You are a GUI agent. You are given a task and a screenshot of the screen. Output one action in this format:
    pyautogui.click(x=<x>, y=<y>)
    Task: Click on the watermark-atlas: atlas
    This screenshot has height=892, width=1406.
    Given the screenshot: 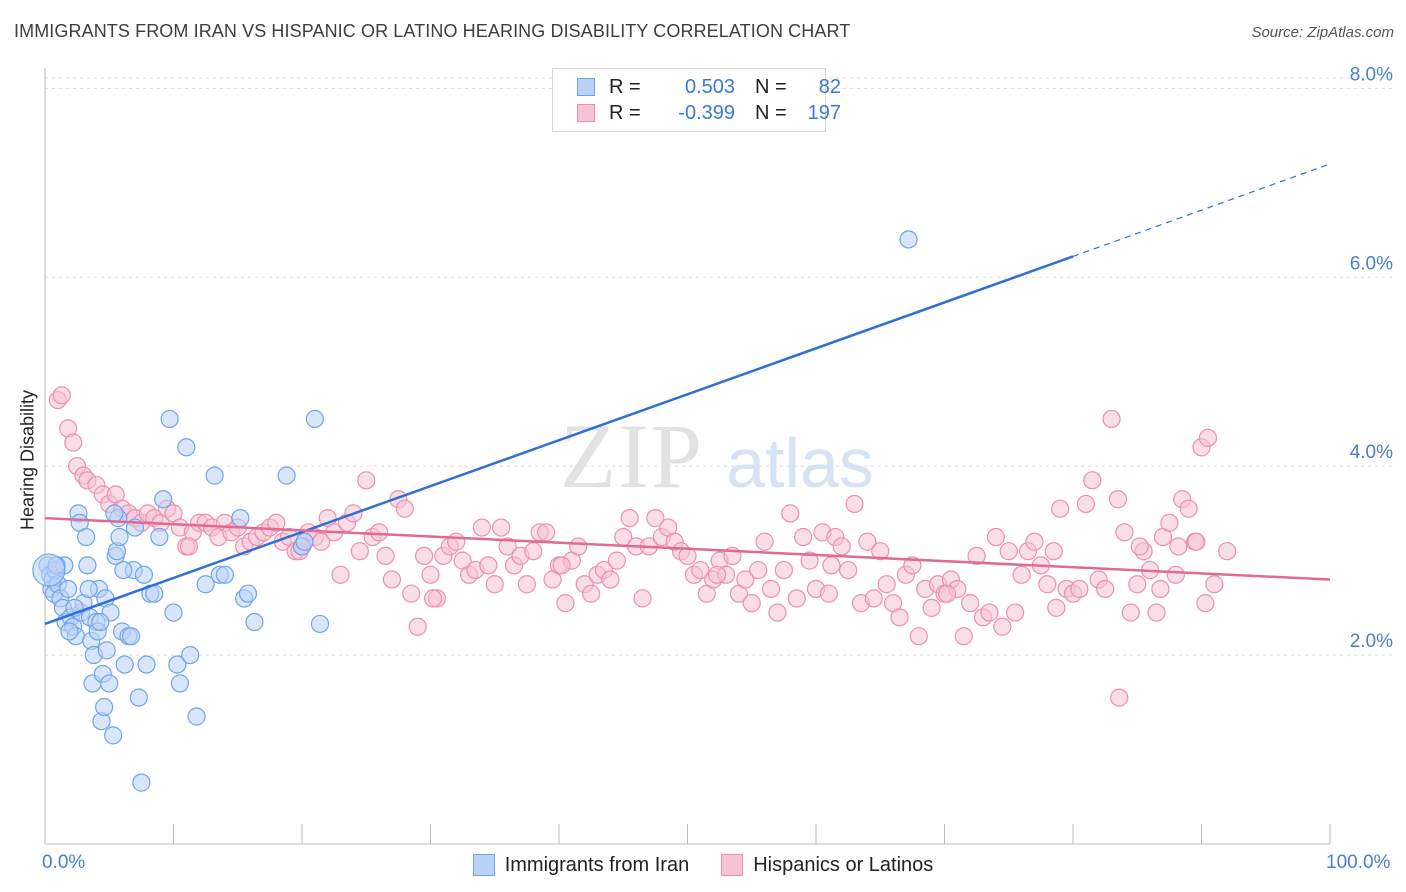 What is the action you would take?
    pyautogui.click(x=800, y=463)
    